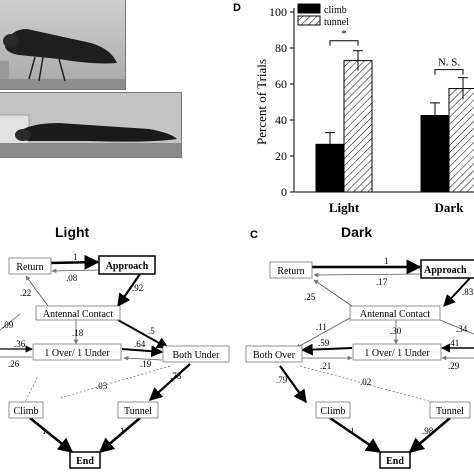  Describe the element at coordinates (428, 431) in the screenshot. I see `dark-prob-tunnel-end: .98` at that location.